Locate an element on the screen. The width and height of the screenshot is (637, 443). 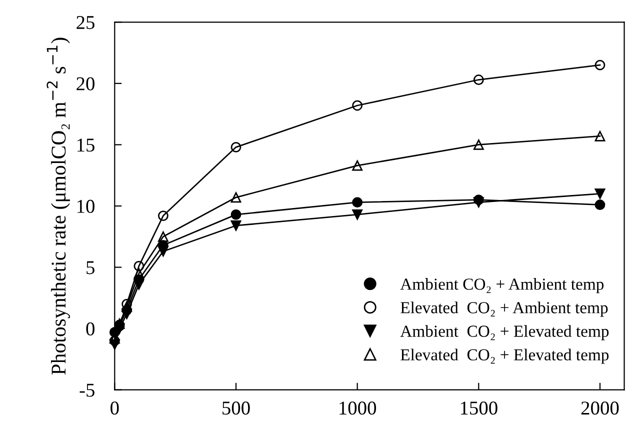
x-tick-label: 1000 is located at coordinates (358, 408).